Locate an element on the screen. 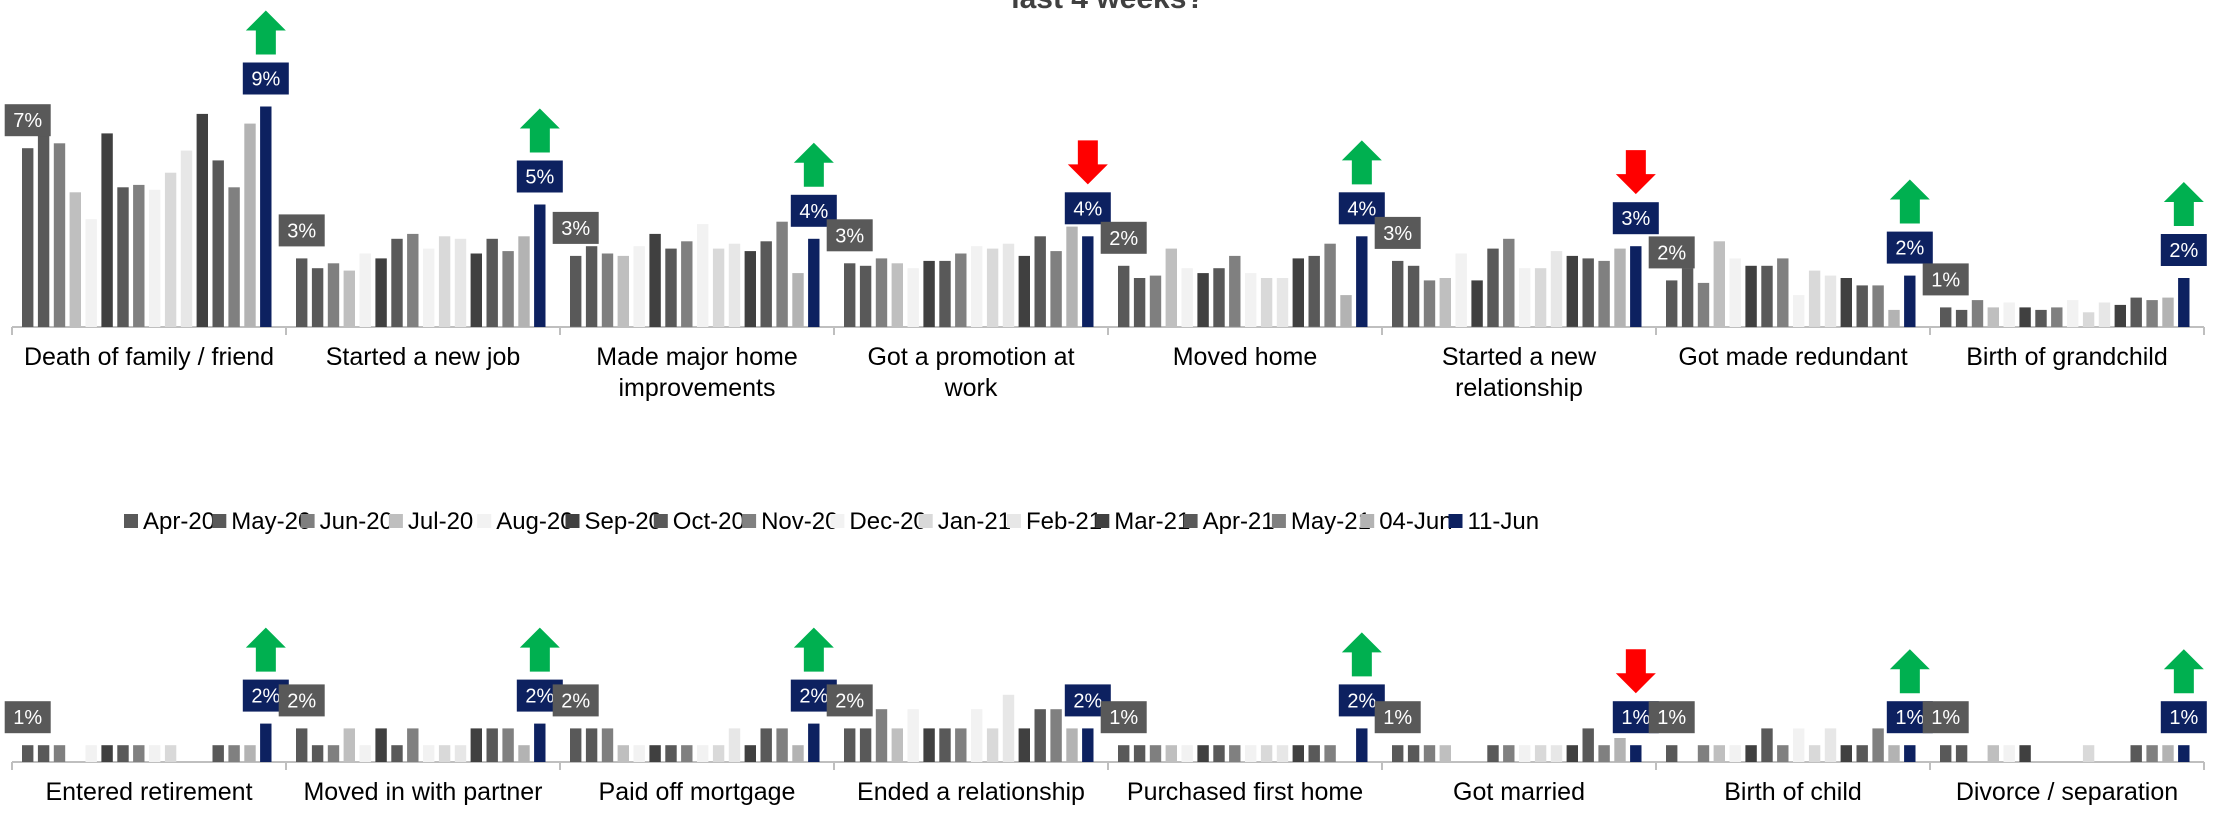  category-label: Entered retirement is located at coordinates (148, 792).